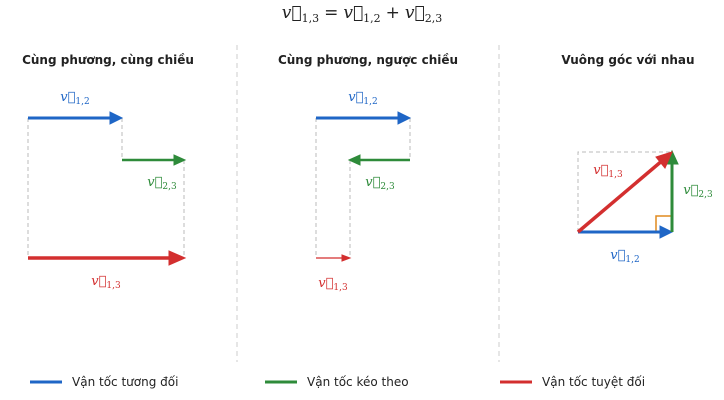  What do you see at coordinates (593, 382) in the screenshot?
I see `legend-label: Vận tốc tuyệt đối` at bounding box center [593, 382].